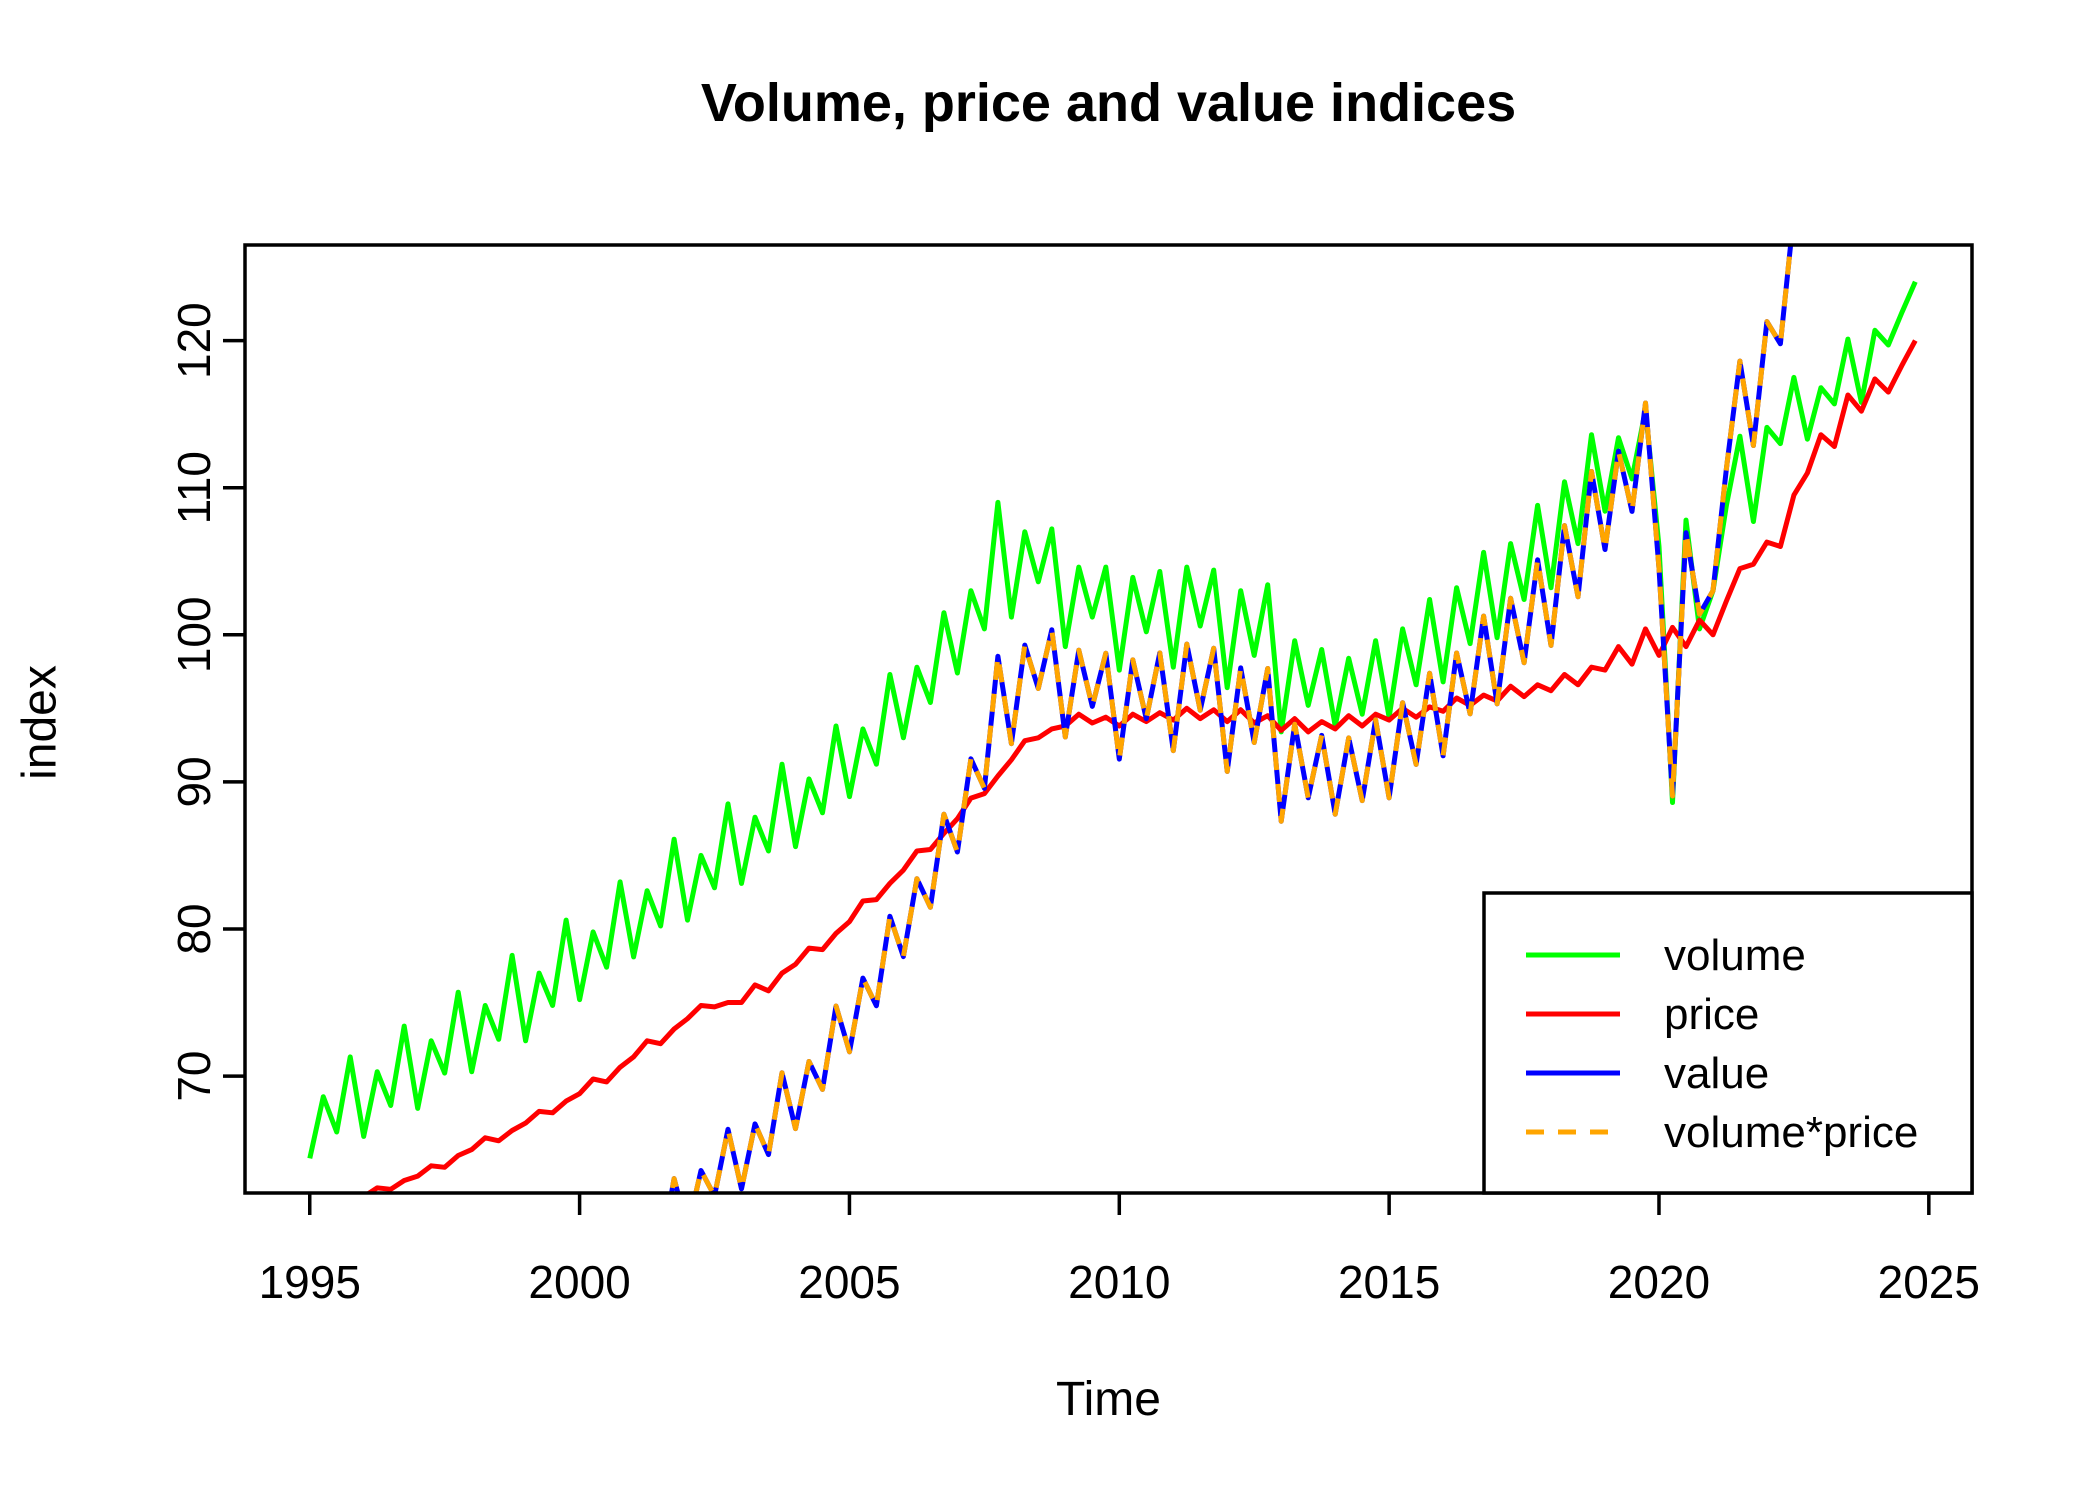 The width and height of the screenshot is (2100, 1500). I want to click on x-tick-label: 2025, so click(1929, 1282).